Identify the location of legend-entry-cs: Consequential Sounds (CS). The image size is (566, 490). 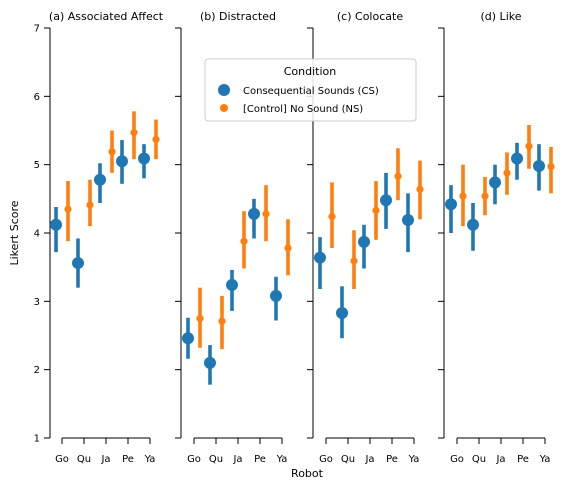
(311, 91).